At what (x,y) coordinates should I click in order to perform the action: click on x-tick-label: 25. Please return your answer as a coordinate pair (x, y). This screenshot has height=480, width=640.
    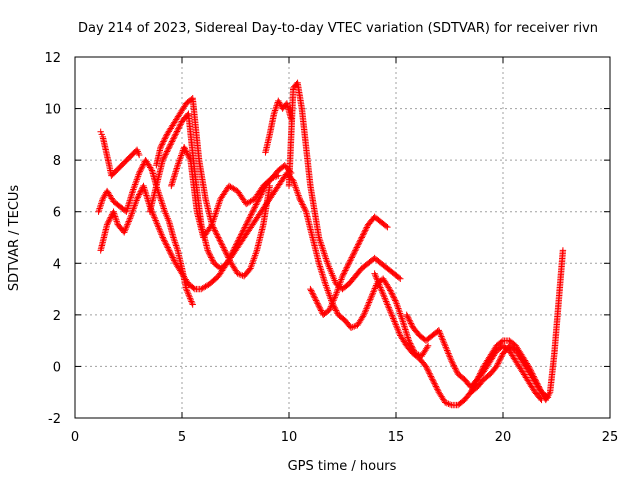
    Looking at the image, I should click on (610, 437).